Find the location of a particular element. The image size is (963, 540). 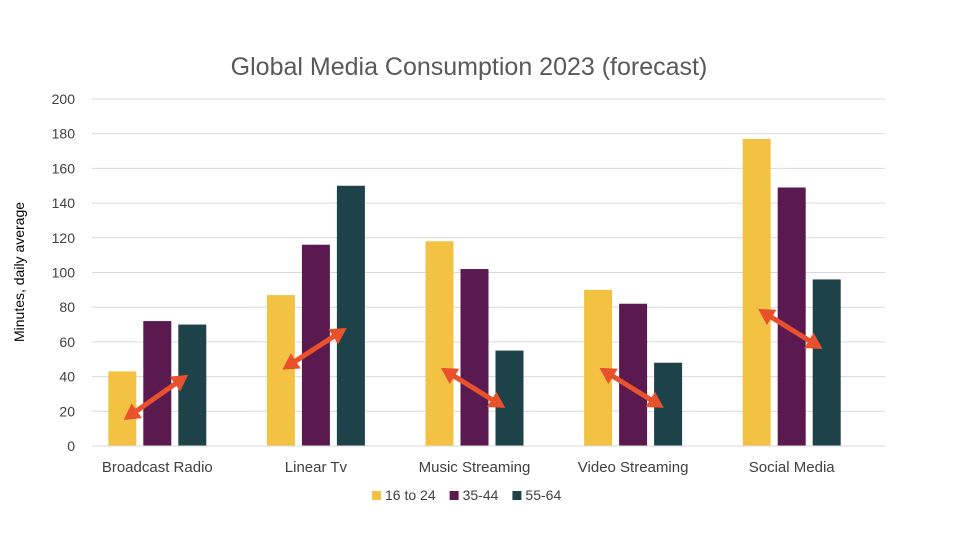

legend-item: 16 to 24 is located at coordinates (404, 495).